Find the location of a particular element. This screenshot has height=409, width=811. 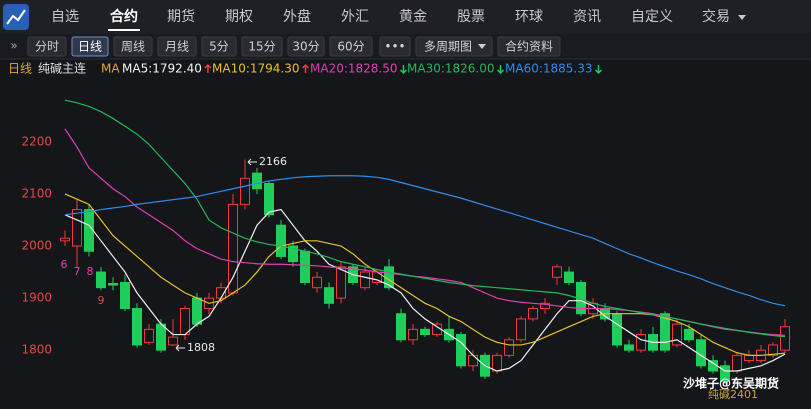

active-underline is located at coordinates (124, 30).